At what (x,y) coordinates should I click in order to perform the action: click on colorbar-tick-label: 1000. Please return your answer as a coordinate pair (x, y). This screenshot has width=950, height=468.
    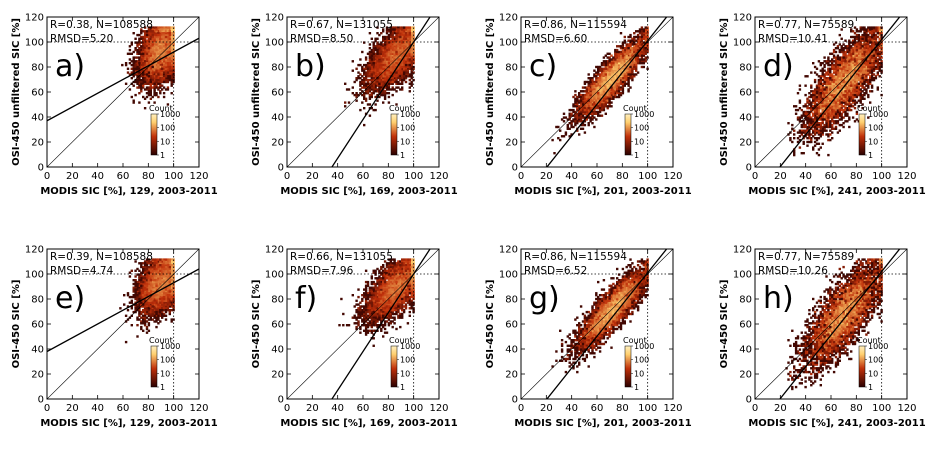
    Looking at the image, I should click on (170, 114).